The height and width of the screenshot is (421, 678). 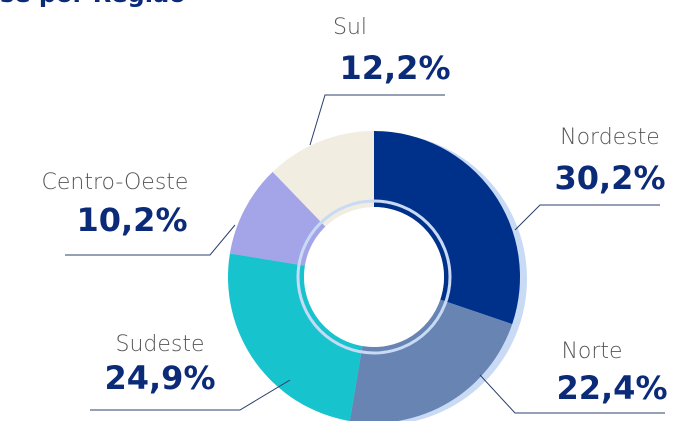 I want to click on value-label: 10,2%, so click(x=131, y=220).